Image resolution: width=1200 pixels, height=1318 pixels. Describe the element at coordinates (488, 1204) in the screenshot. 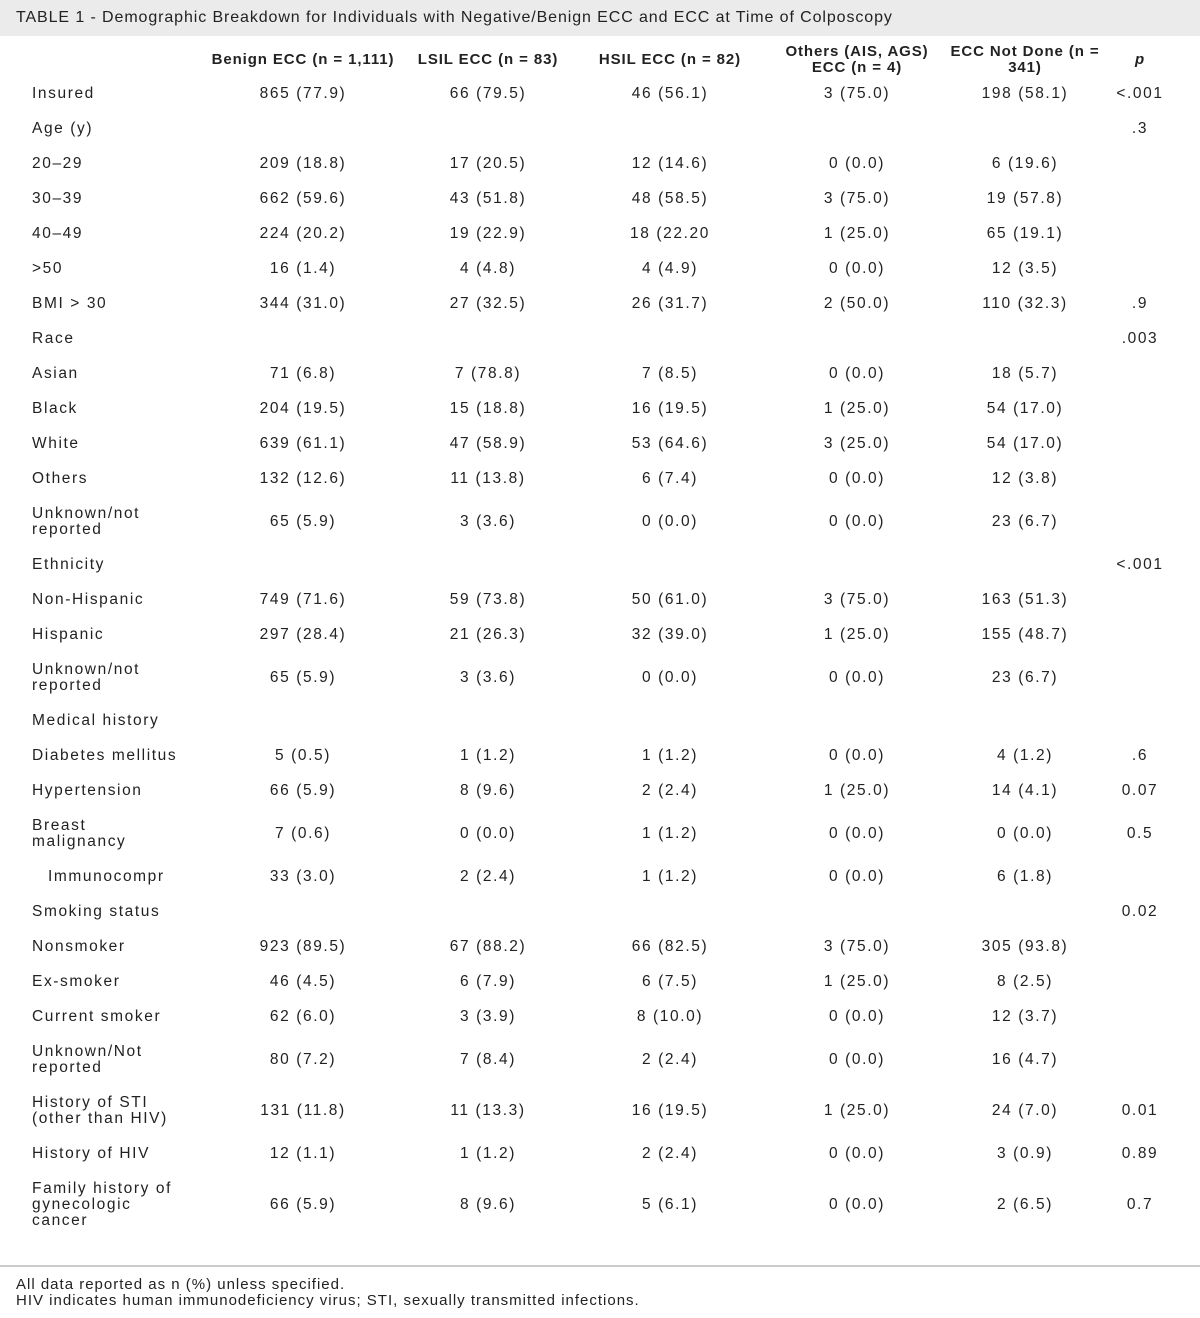

I see `cell: 8 (9.6)` at that location.